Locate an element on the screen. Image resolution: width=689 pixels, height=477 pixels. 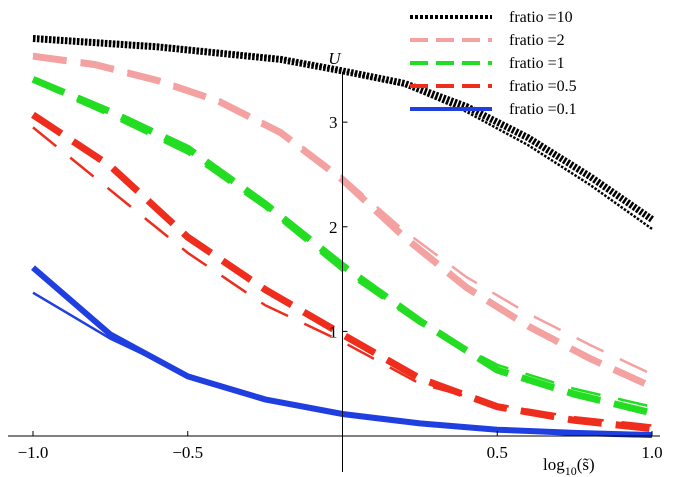
legend-label: fratio =10 is located at coordinates (541, 17).